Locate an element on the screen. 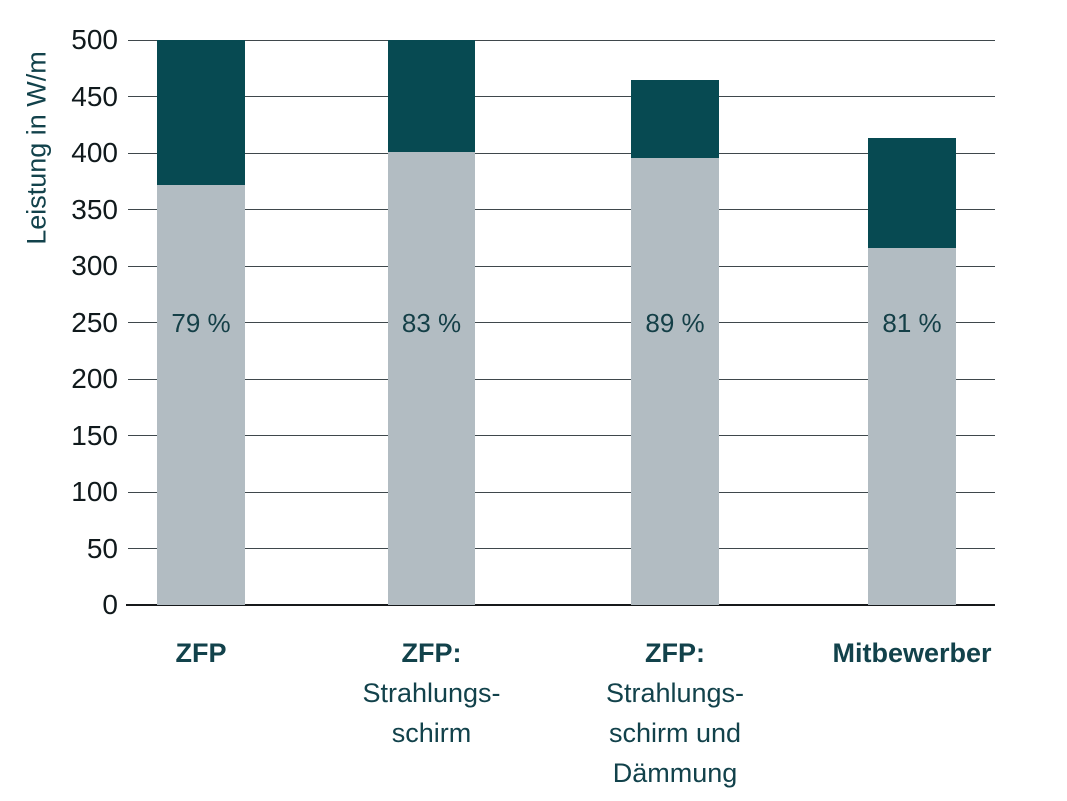 The width and height of the screenshot is (1067, 801). y-tick-label: 350 is located at coordinates (94, 209).